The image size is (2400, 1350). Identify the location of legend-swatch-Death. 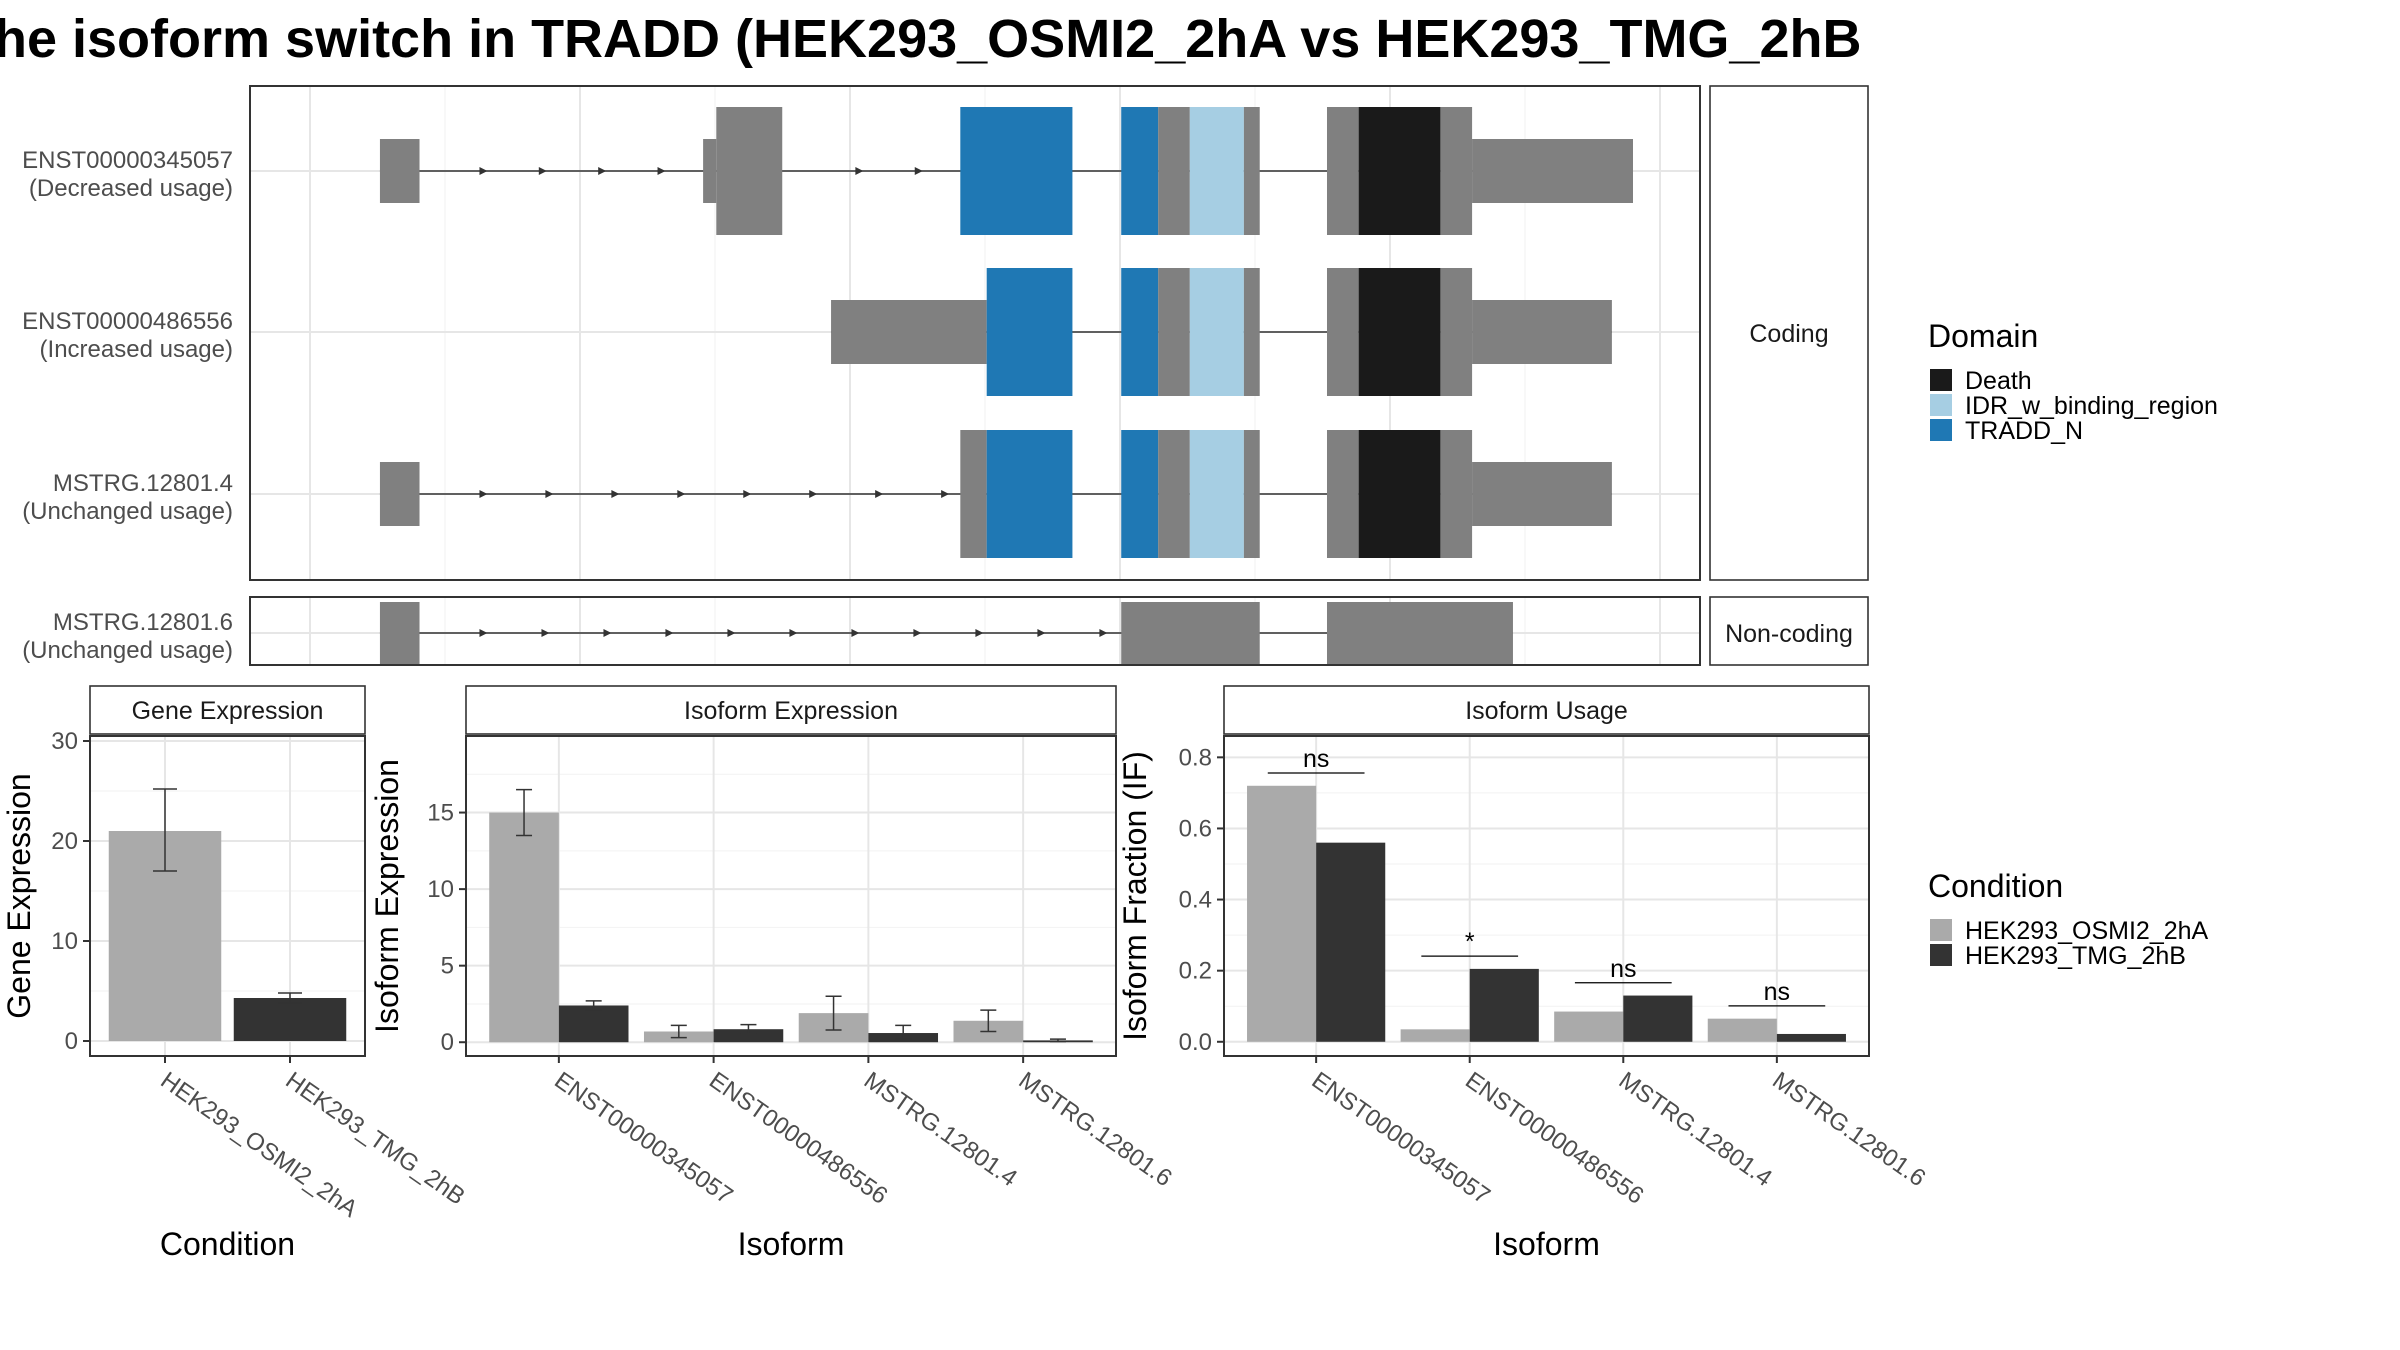
(1941, 380).